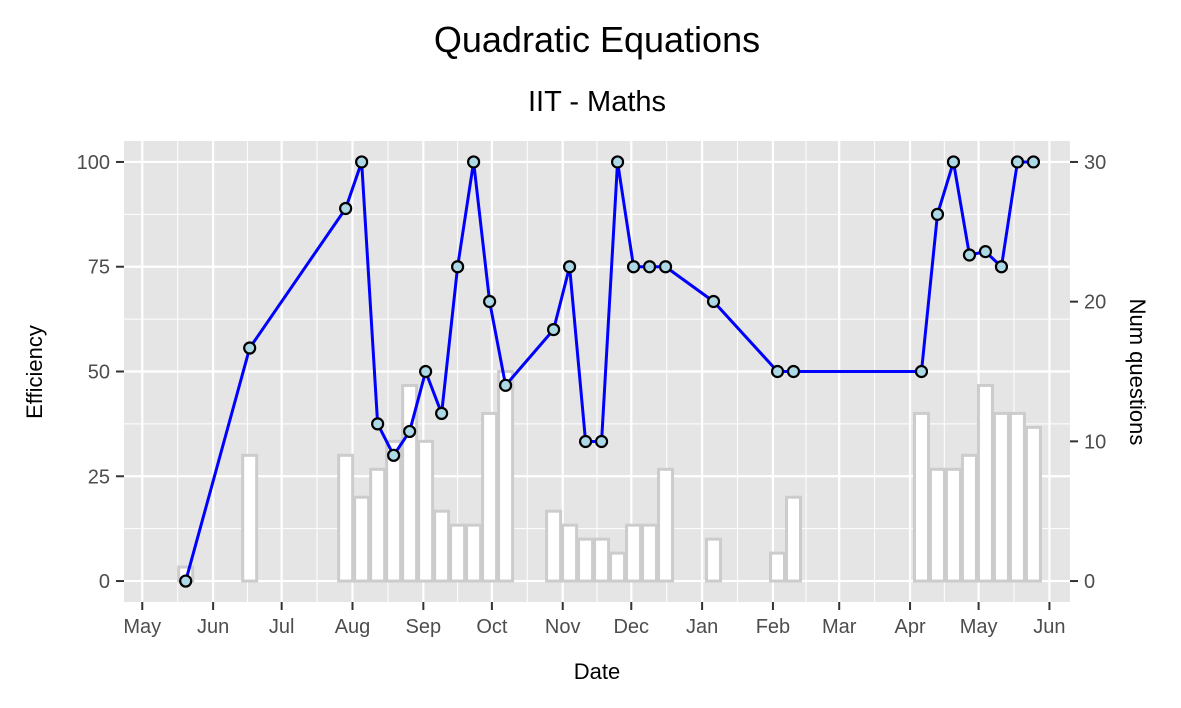 This screenshot has width=1181, height=708. I want to click on x-tick-label: Jan, so click(702, 627).